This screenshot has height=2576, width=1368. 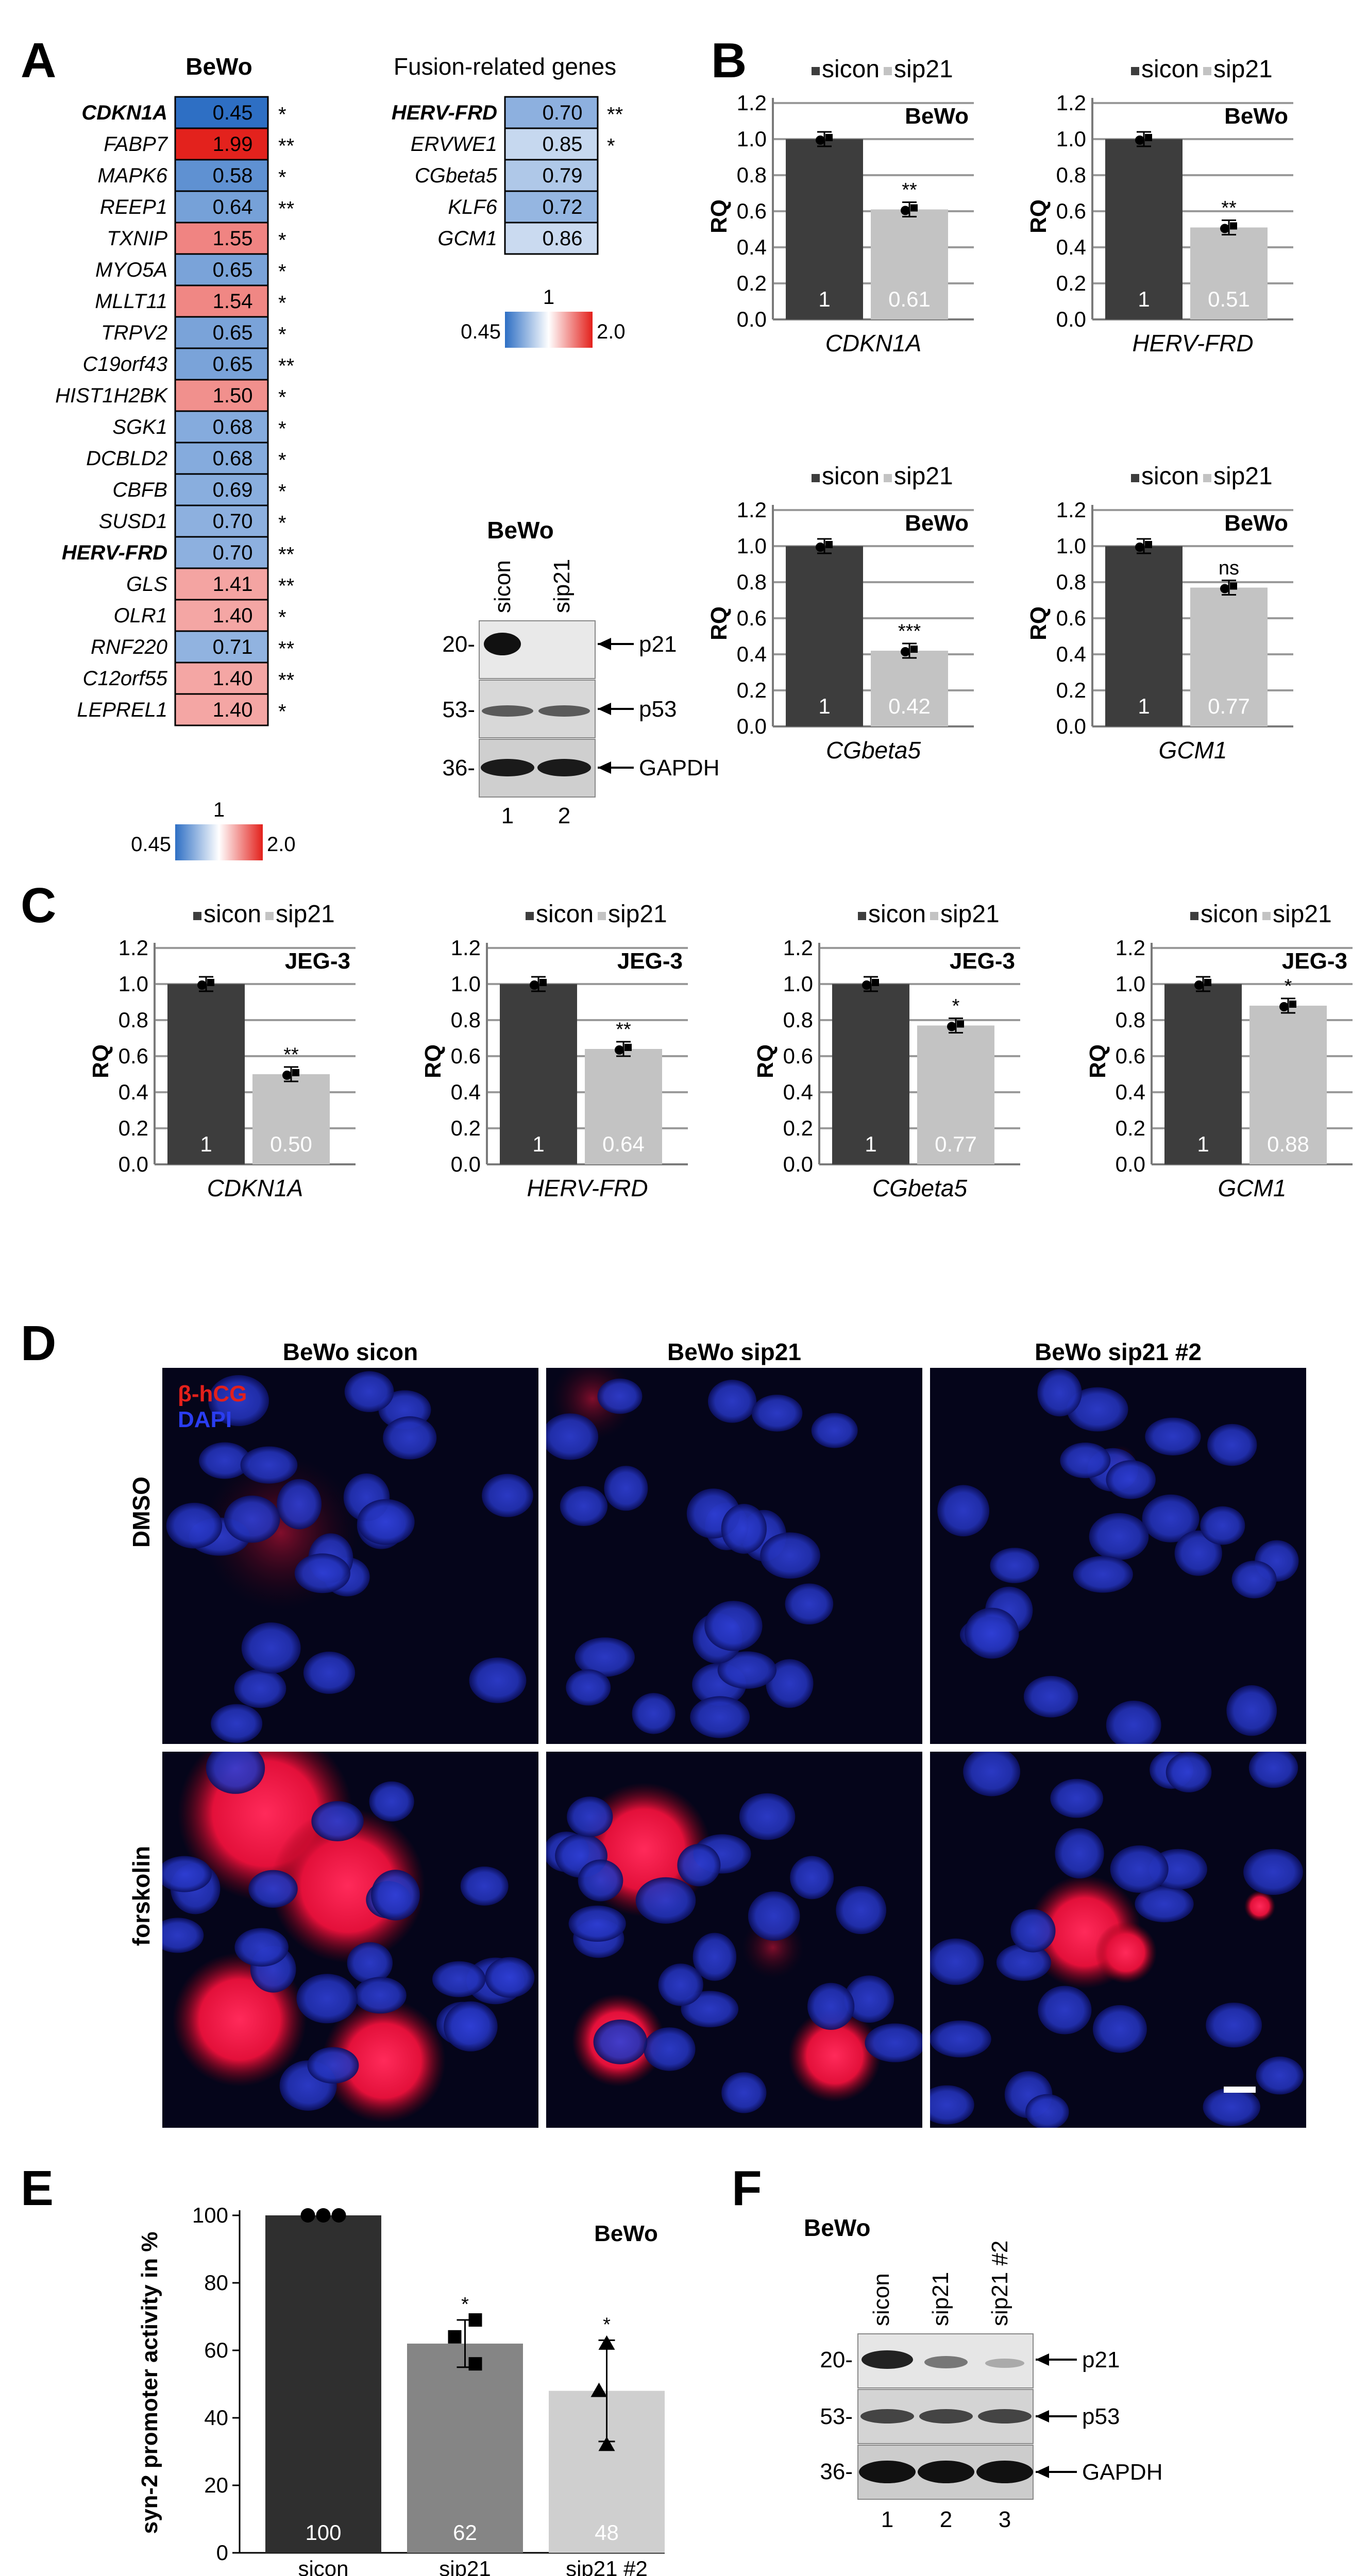 What do you see at coordinates (837, 2227) in the screenshot?
I see `blot-f-title: BeWo` at bounding box center [837, 2227].